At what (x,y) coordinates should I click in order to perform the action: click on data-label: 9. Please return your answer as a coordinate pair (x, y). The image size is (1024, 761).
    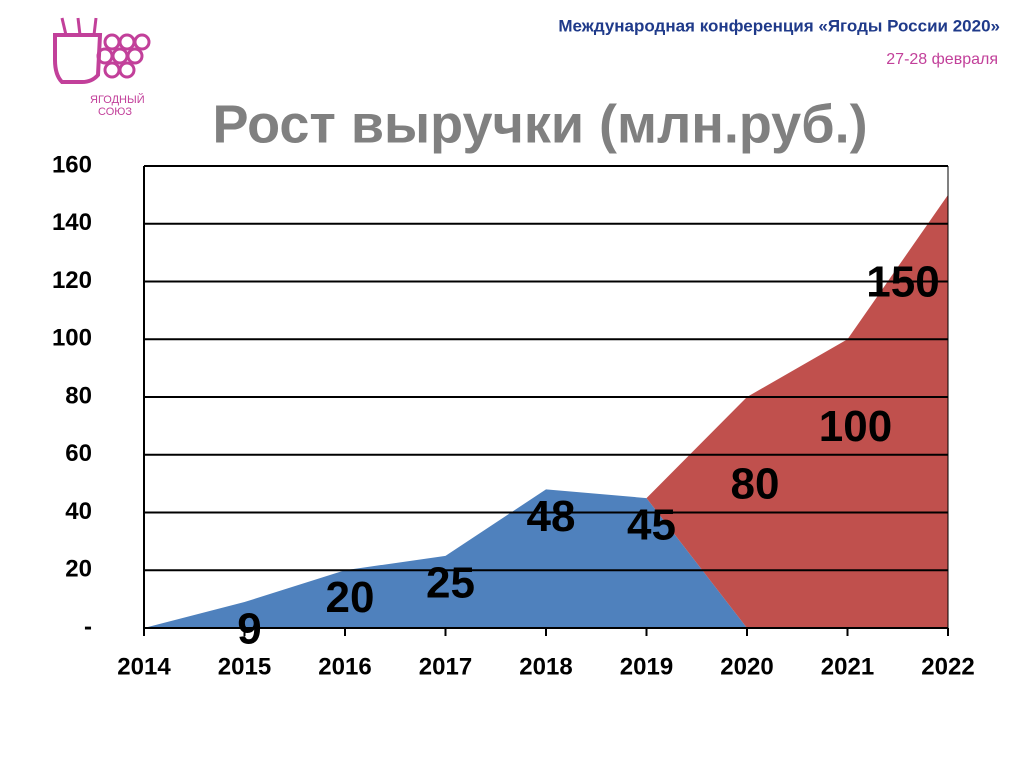
    Looking at the image, I should click on (249, 629).